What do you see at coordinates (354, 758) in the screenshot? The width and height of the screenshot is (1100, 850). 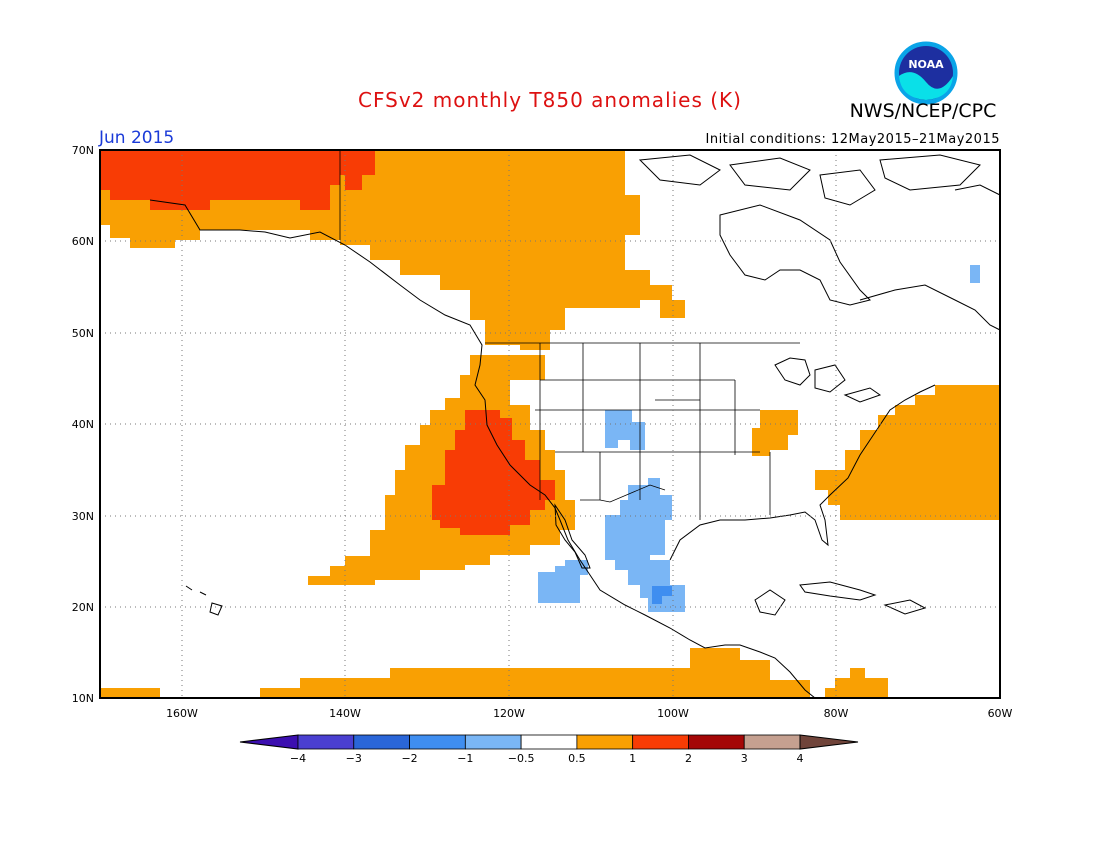 I see `colorbar-tick-label: −3` at bounding box center [354, 758].